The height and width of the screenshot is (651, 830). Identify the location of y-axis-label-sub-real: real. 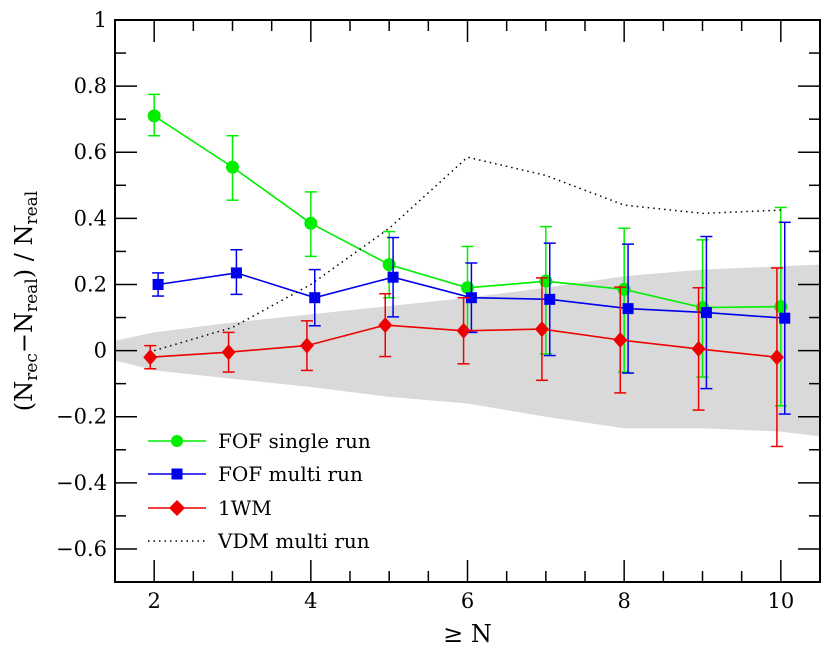
(32, 295).